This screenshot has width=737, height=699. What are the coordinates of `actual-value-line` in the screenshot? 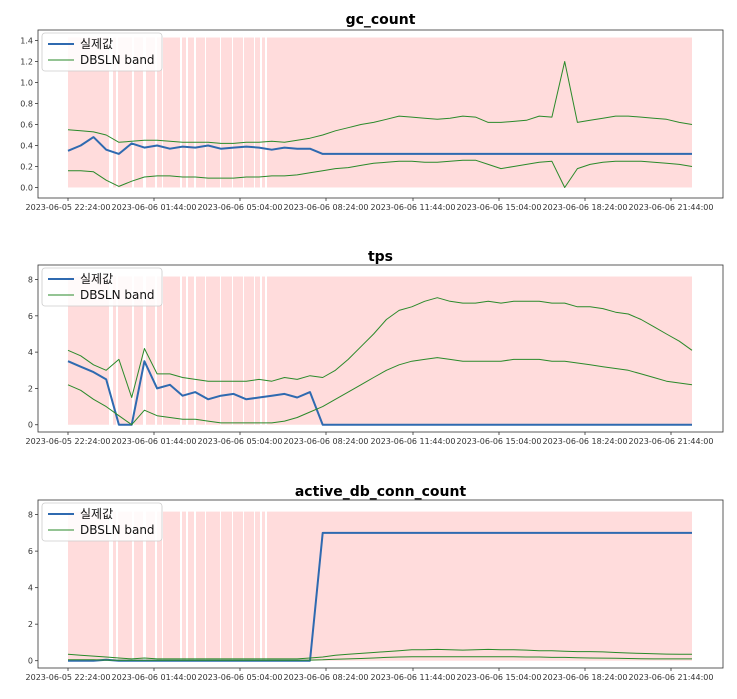 It's located at (379, 145).